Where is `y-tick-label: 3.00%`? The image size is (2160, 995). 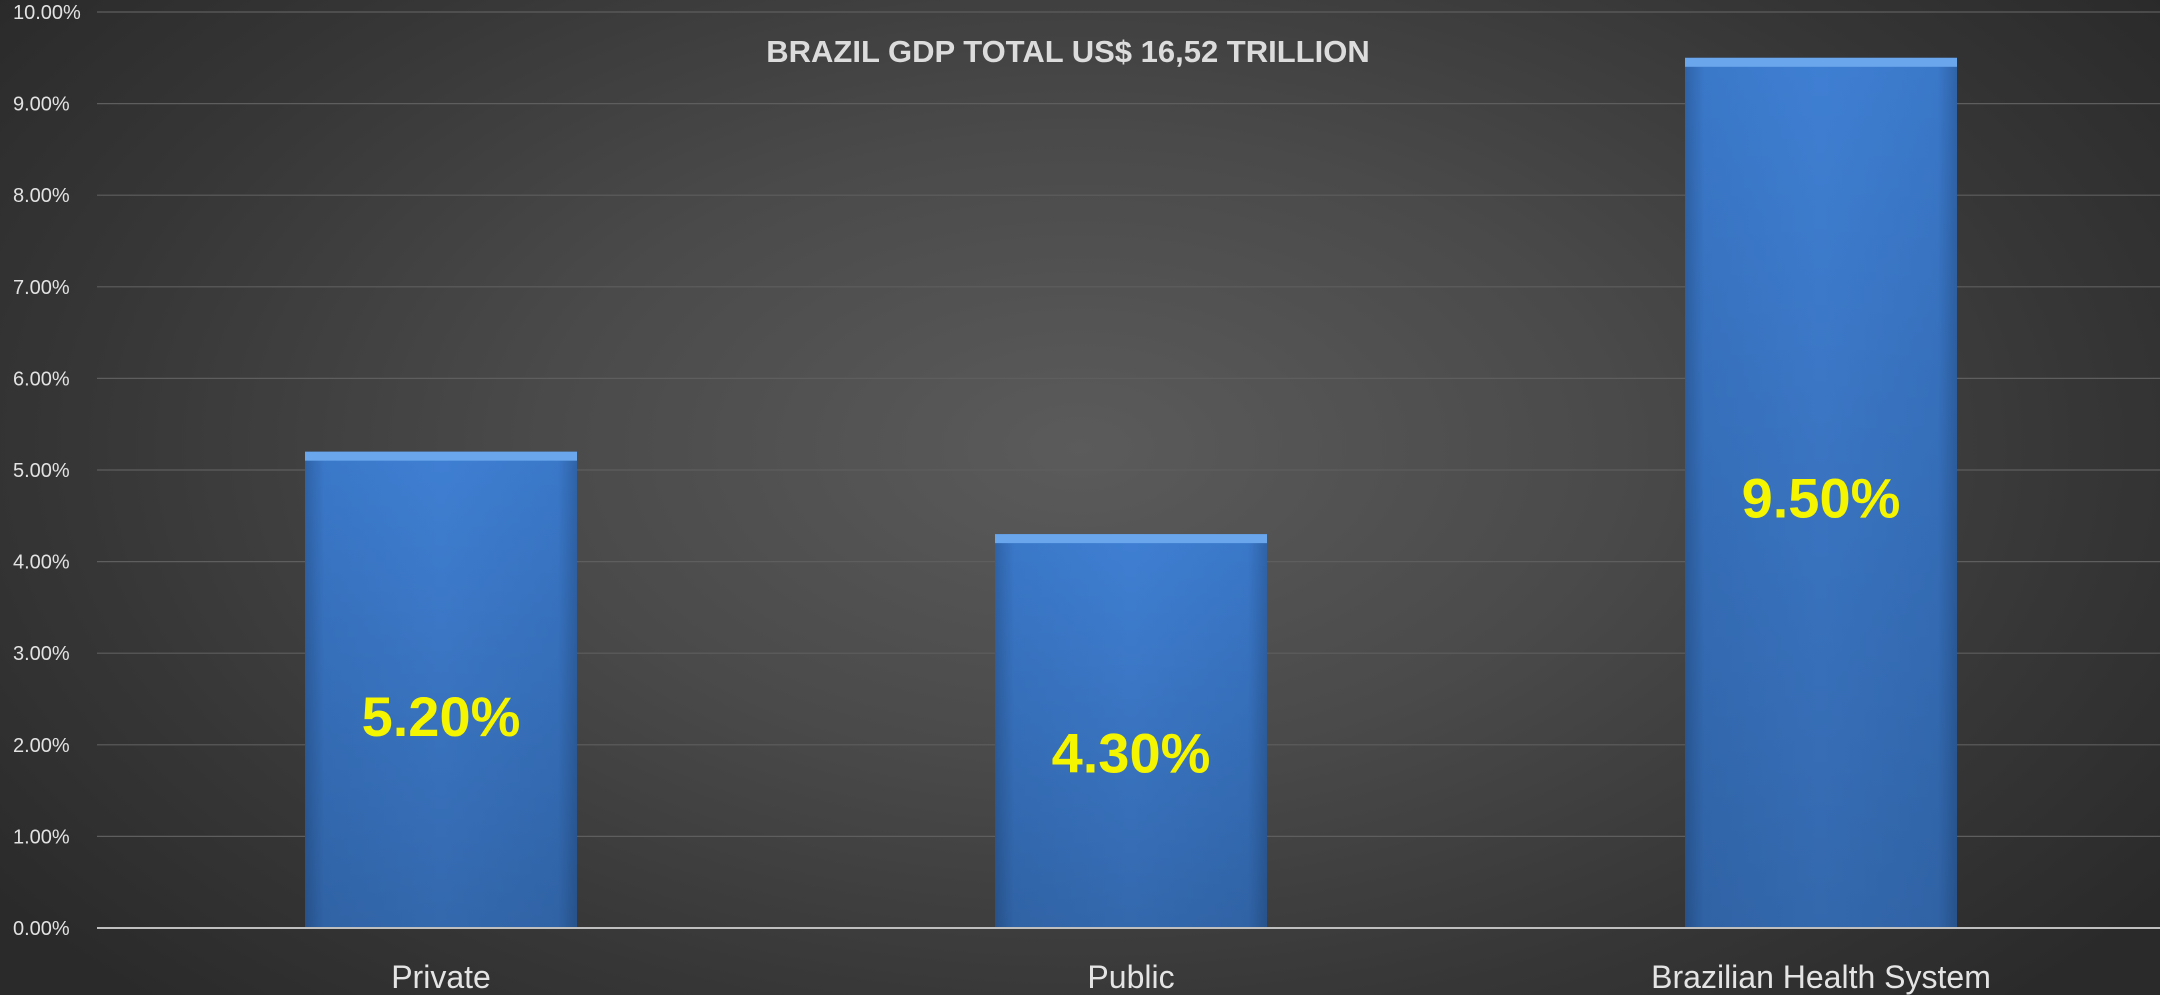 y-tick-label: 3.00% is located at coordinates (41, 654).